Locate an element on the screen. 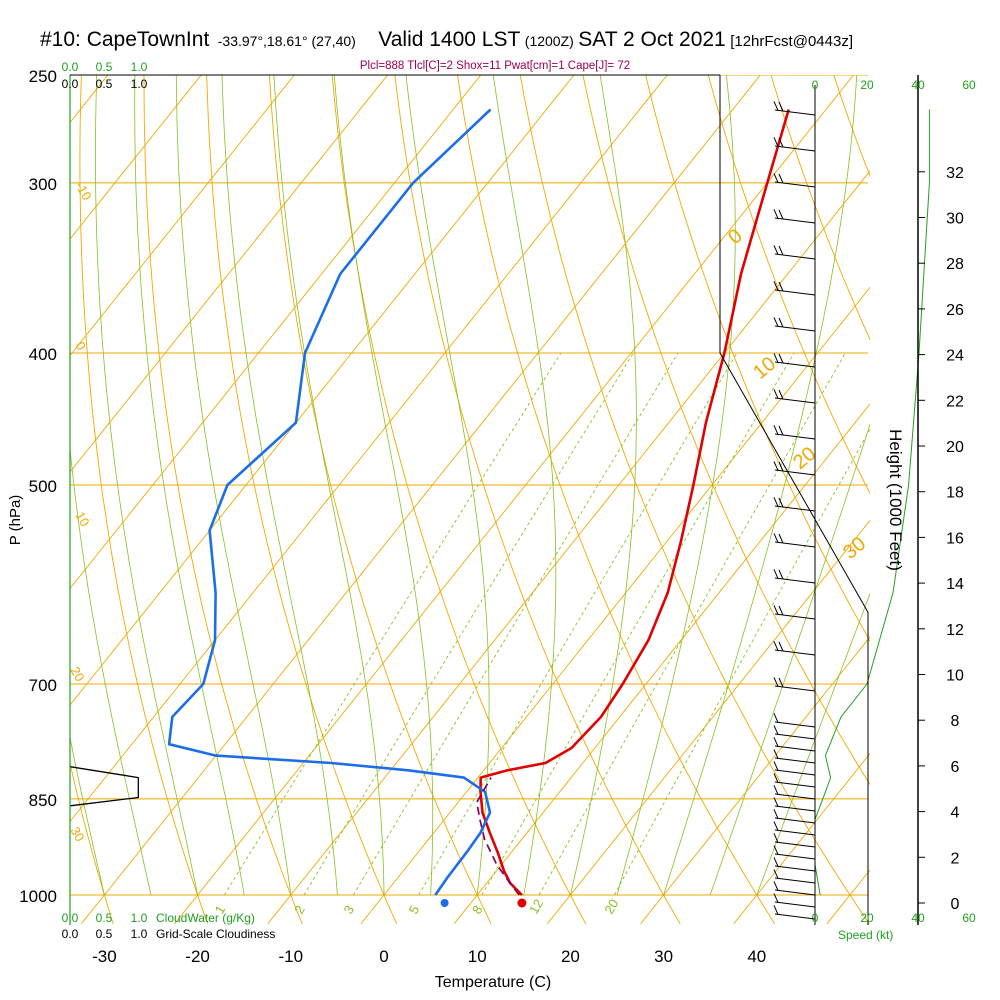 This screenshot has height=1000, width=1000. mixing-ratio-label: 12 is located at coordinates (536, 906).